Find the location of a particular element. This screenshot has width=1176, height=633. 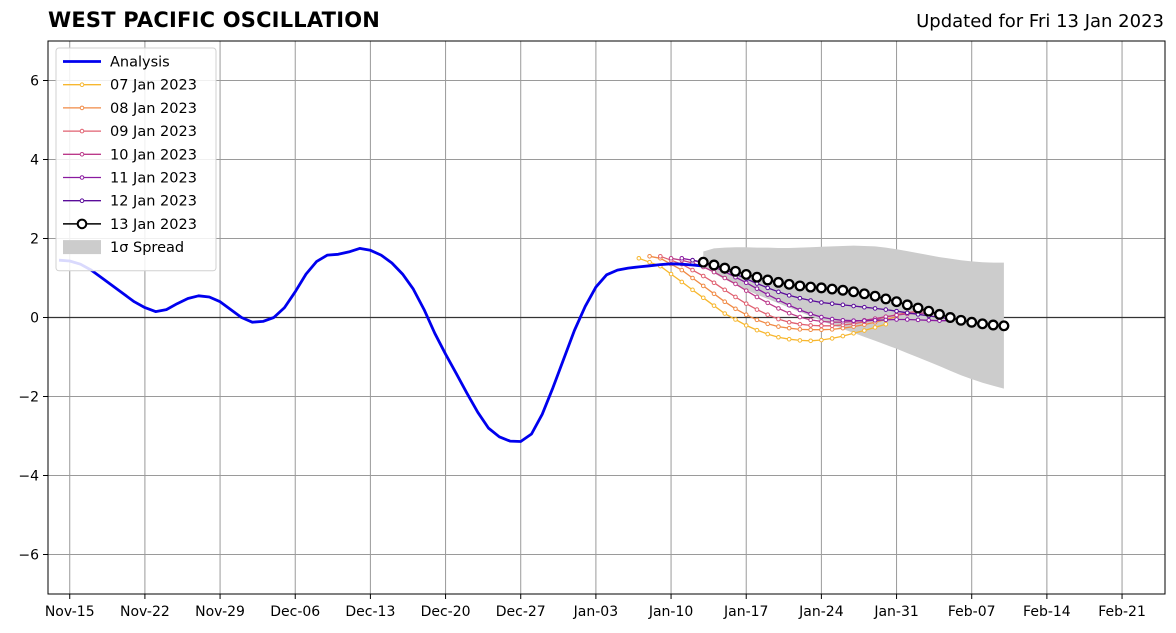

y-tick-label: 0 is located at coordinates (34, 319).